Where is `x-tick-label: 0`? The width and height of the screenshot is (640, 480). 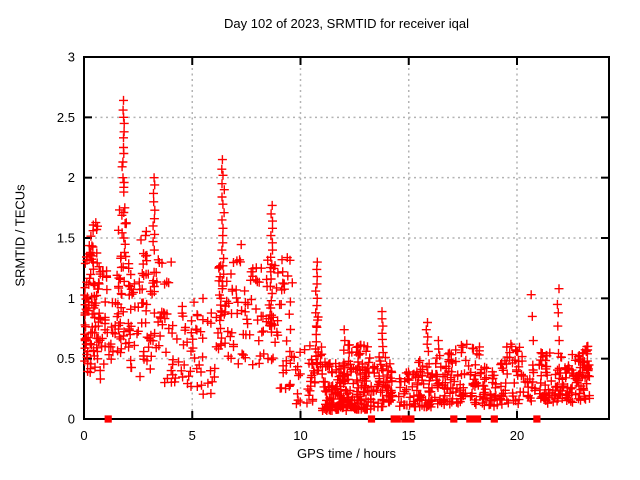 x-tick-label: 0 is located at coordinates (83, 435).